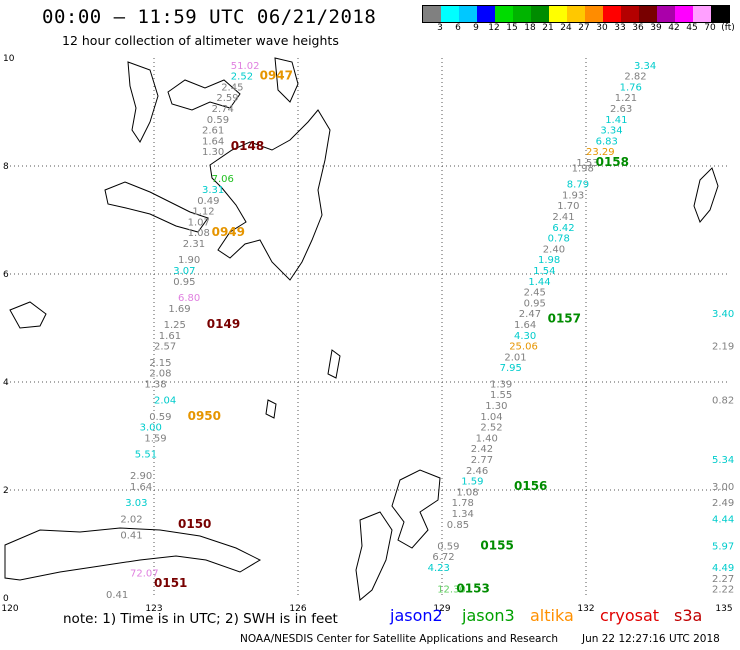 The width and height of the screenshot is (740, 650). Describe the element at coordinates (213, 141) in the screenshot. I see `swh-value: 1.64` at that location.